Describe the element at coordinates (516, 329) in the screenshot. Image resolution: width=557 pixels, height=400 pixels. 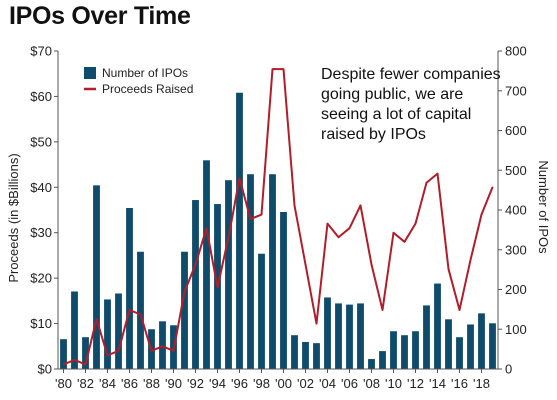
I see `right-tick-label: 100` at that location.